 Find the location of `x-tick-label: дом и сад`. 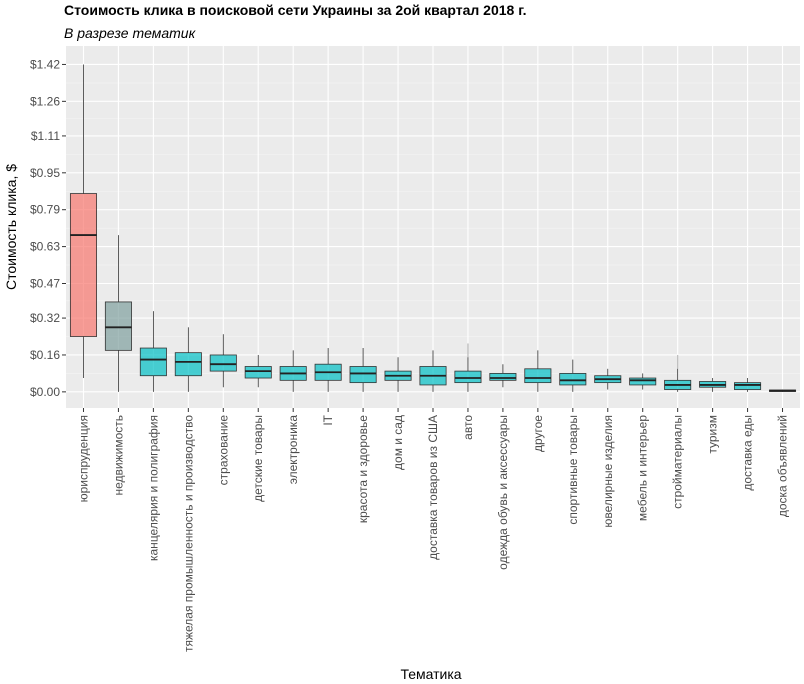

x-tick-label: дом и сад is located at coordinates (398, 442).